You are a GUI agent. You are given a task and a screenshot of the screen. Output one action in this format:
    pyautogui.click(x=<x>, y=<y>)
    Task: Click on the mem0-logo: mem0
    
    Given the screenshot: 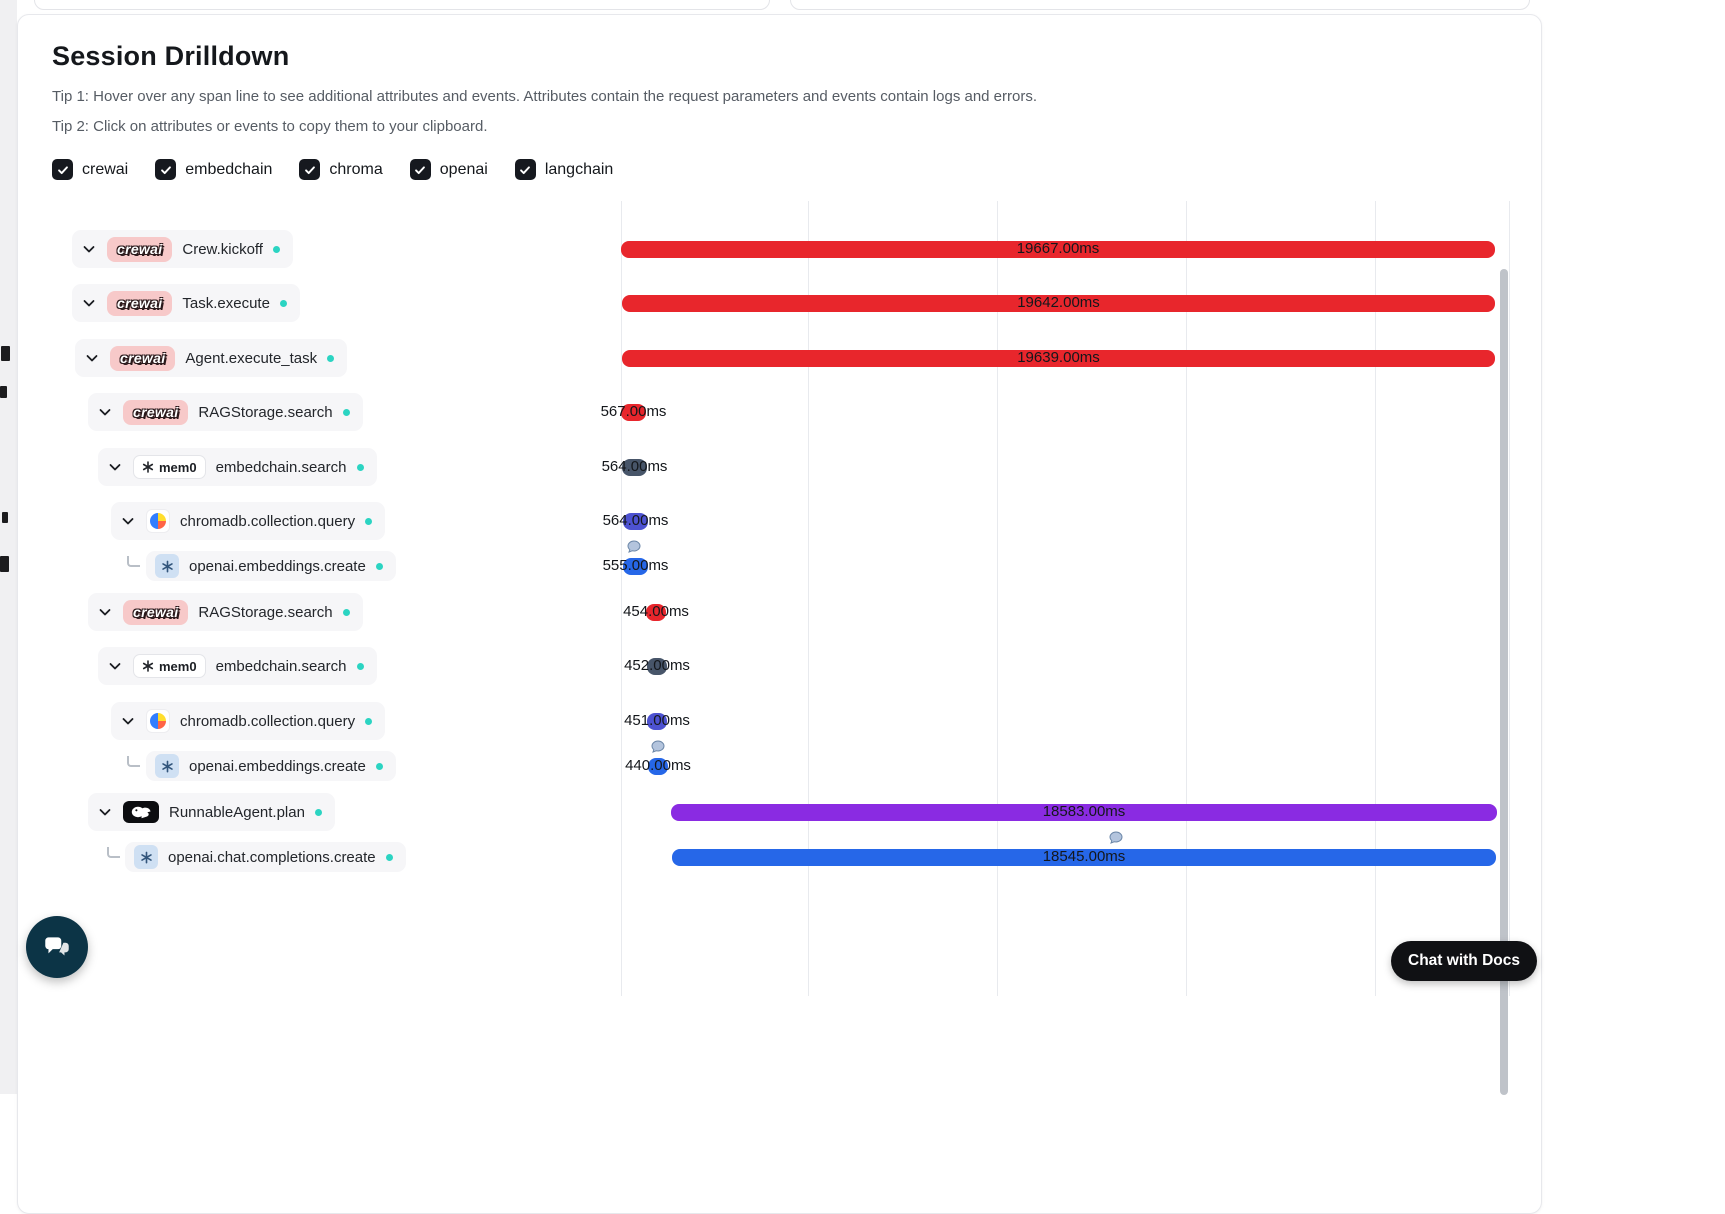 What is the action you would take?
    pyautogui.click(x=169, y=467)
    